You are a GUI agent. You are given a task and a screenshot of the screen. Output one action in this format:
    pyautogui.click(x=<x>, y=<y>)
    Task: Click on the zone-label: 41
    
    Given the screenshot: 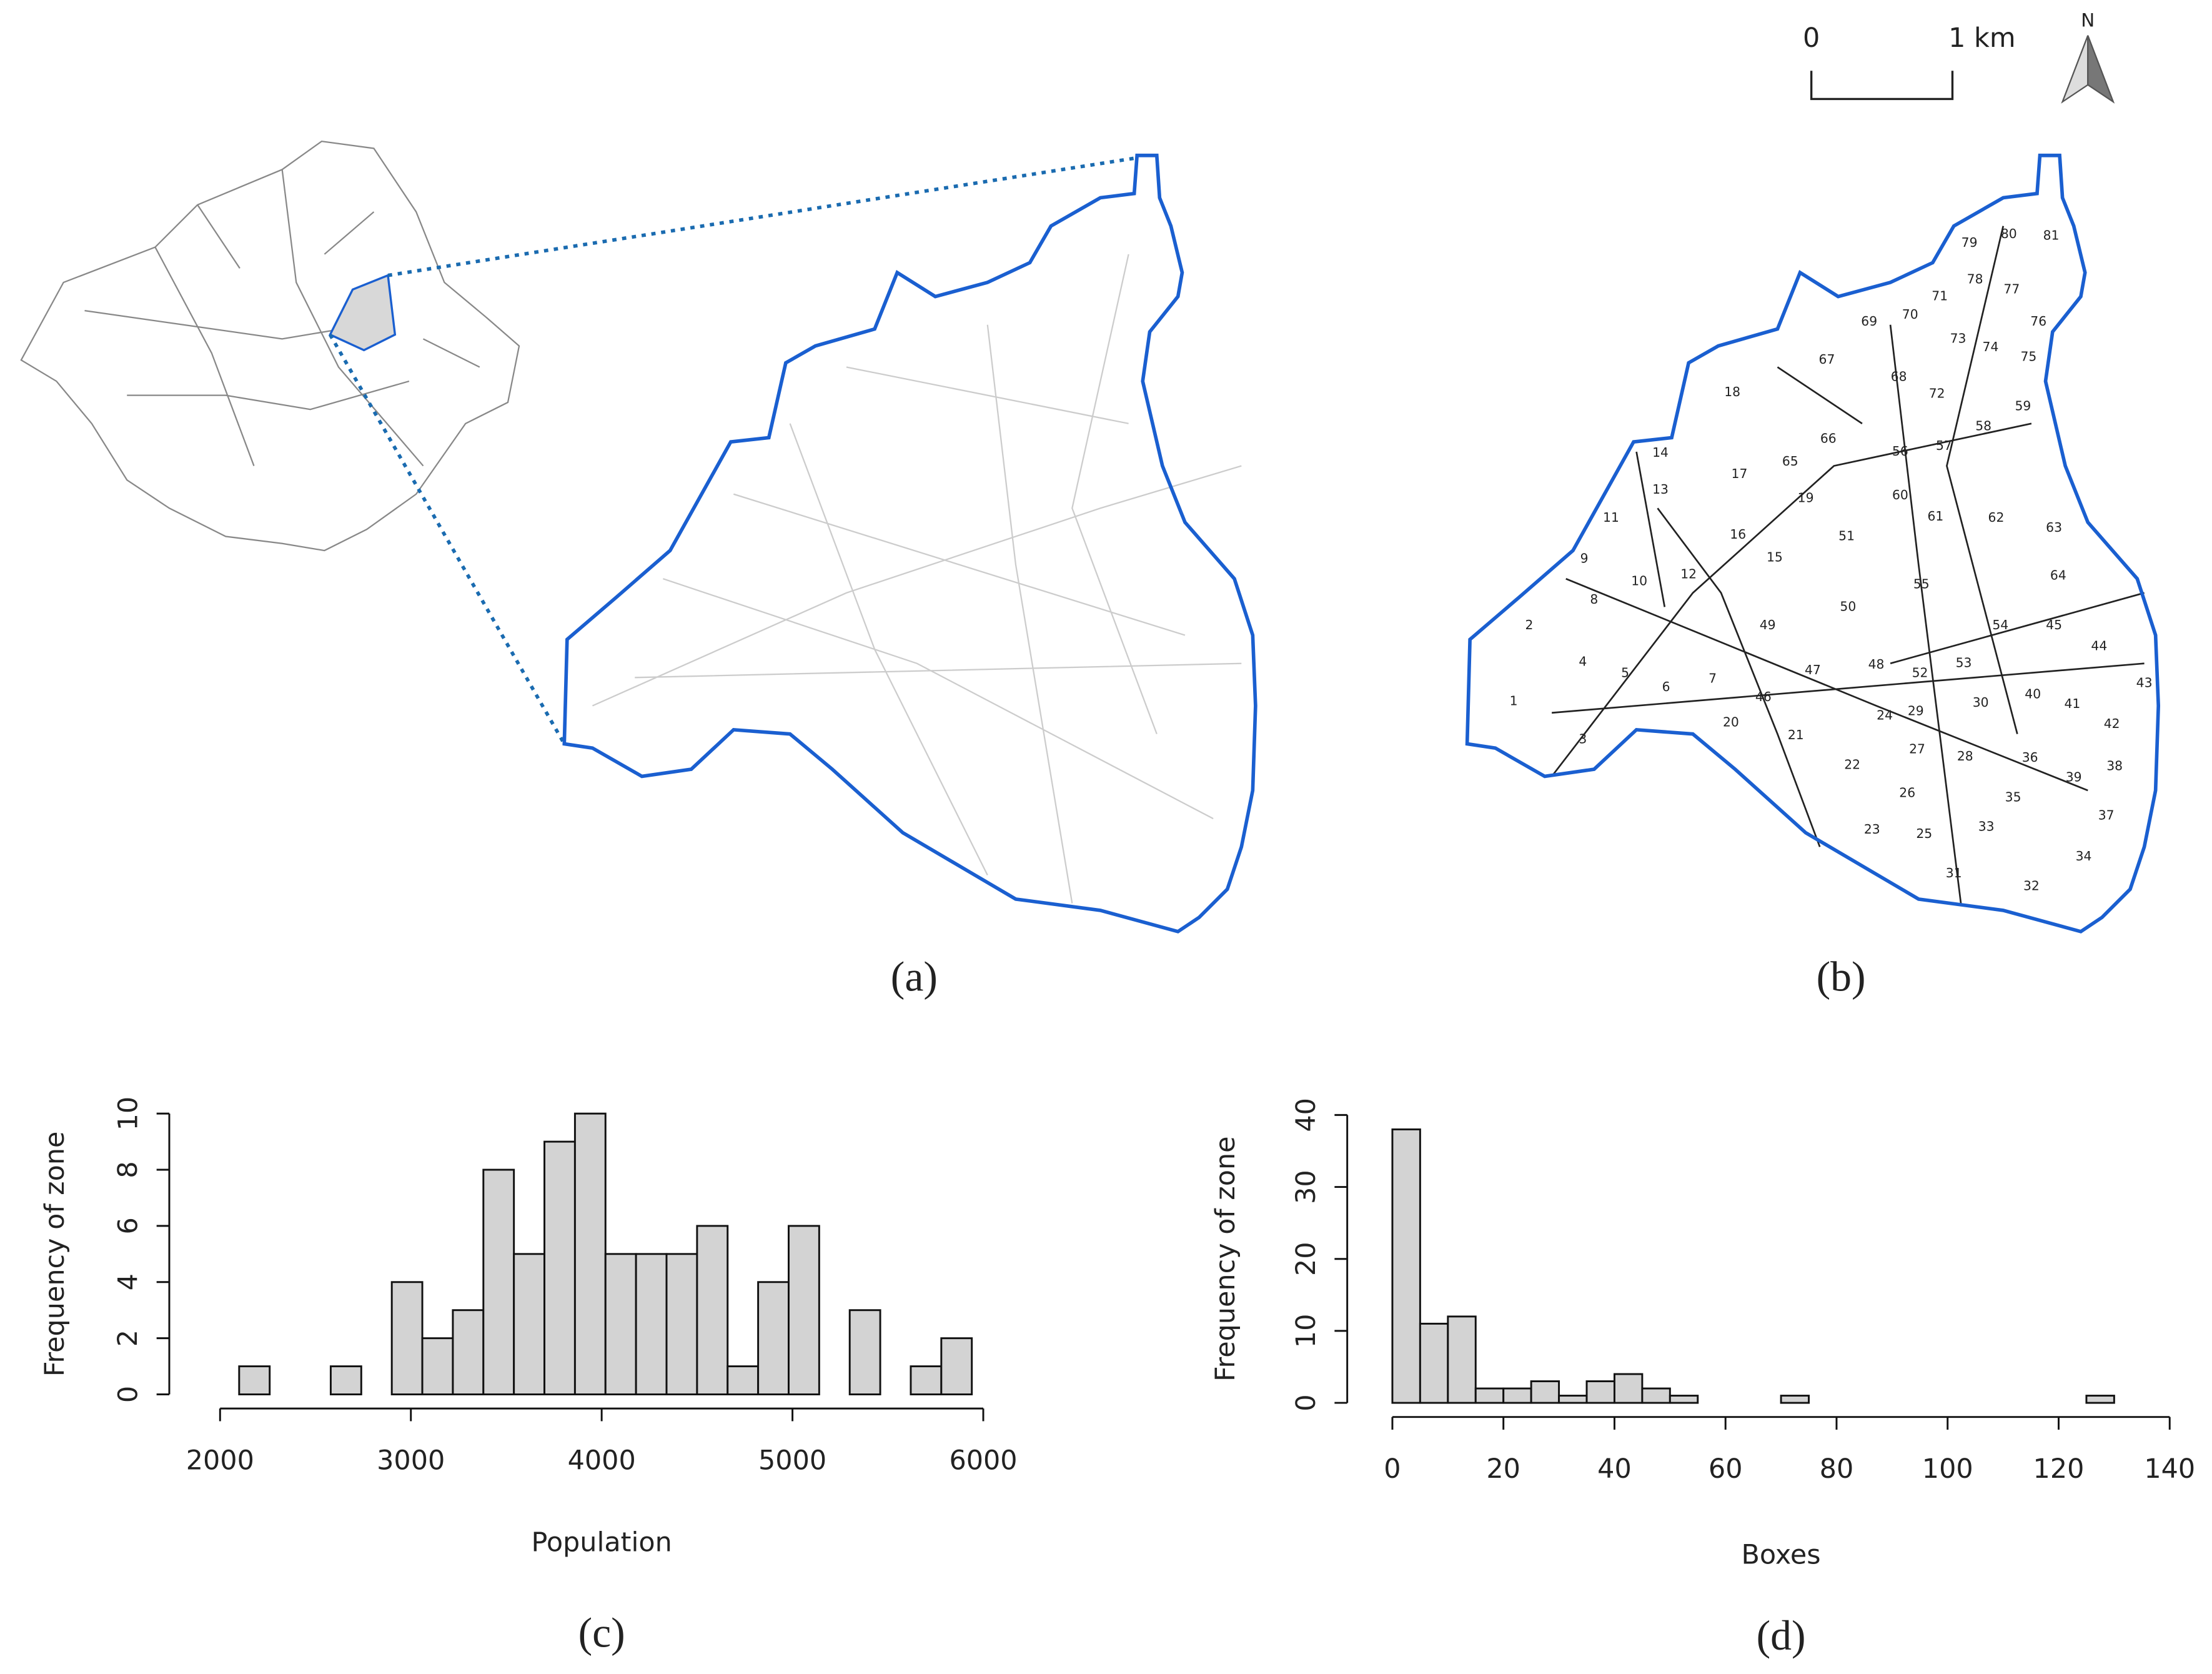 What is the action you would take?
    pyautogui.click(x=2072, y=704)
    